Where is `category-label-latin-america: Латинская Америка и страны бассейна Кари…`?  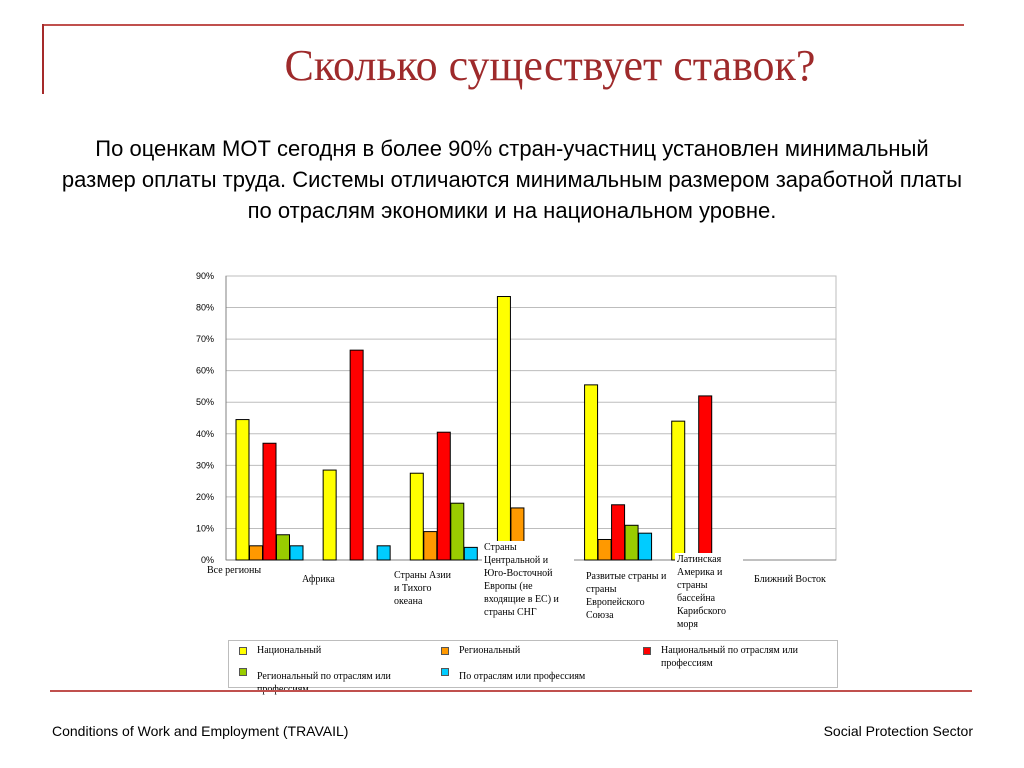 category-label-latin-america: Латинская Америка и страны бассейна Кари… is located at coordinates (709, 592).